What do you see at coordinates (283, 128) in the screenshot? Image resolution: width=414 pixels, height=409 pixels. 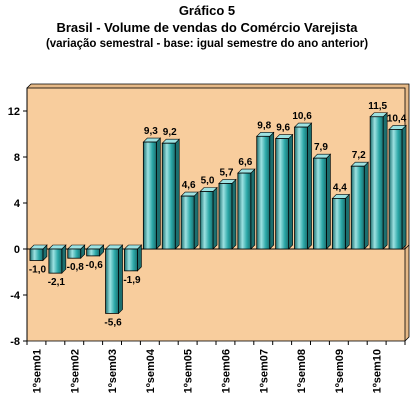 I see `data-label: 9,6` at bounding box center [283, 128].